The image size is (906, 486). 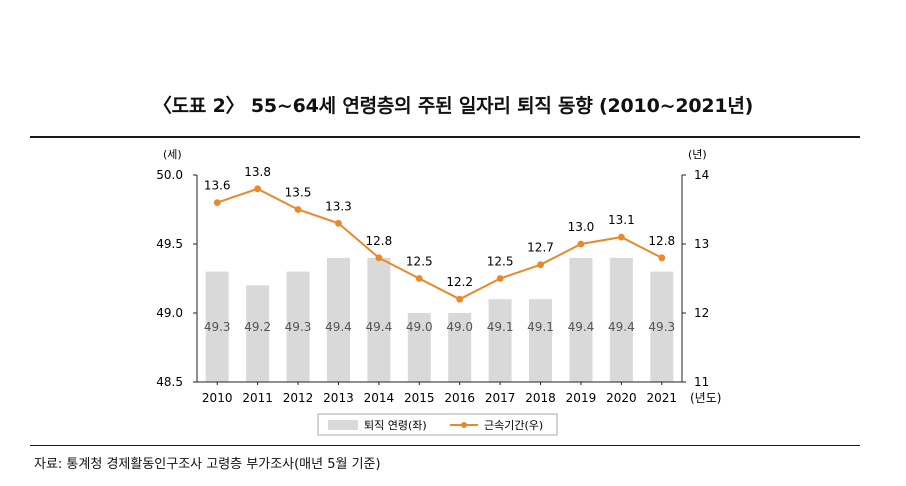 I want to click on left-tick-label: 48.5, so click(x=169, y=382).